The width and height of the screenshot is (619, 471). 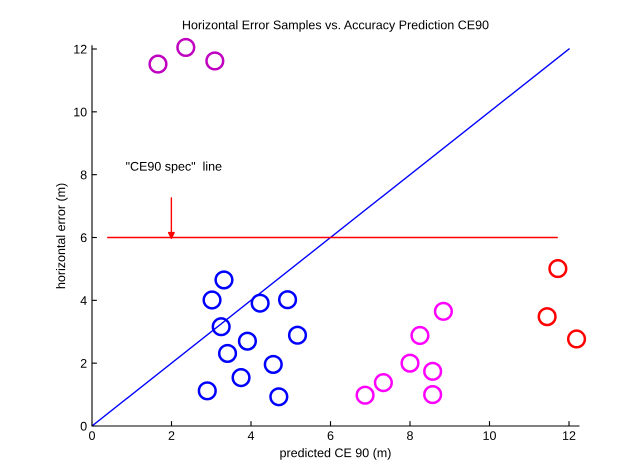 I want to click on x-tick-label: 4, so click(x=251, y=435).